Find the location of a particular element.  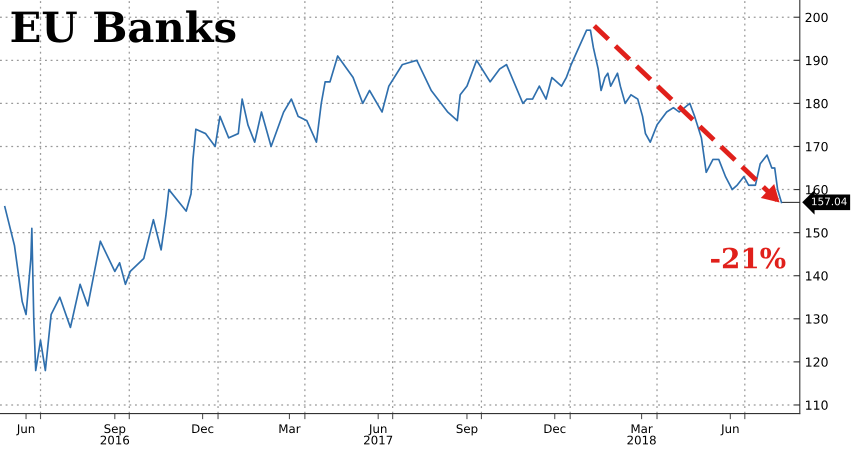

y-tick-label: 110 is located at coordinates (817, 405).